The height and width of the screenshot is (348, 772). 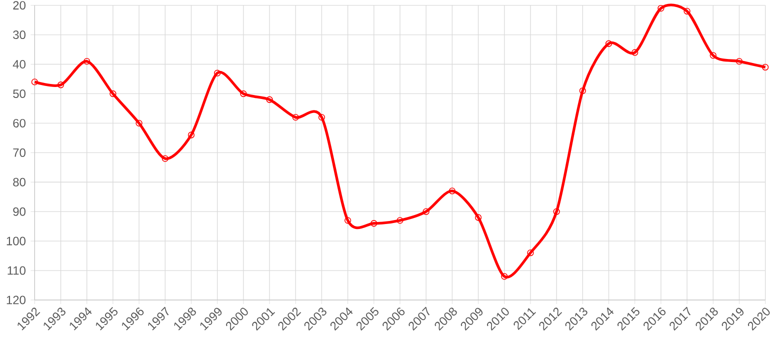 I want to click on y-tick-label: 20, so click(x=19, y=5).